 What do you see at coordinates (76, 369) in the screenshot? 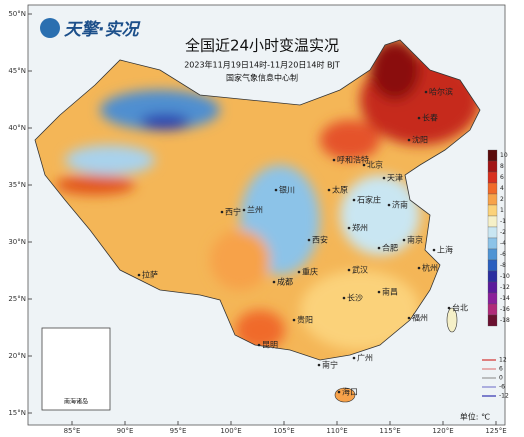
I see `inset-box` at bounding box center [76, 369].